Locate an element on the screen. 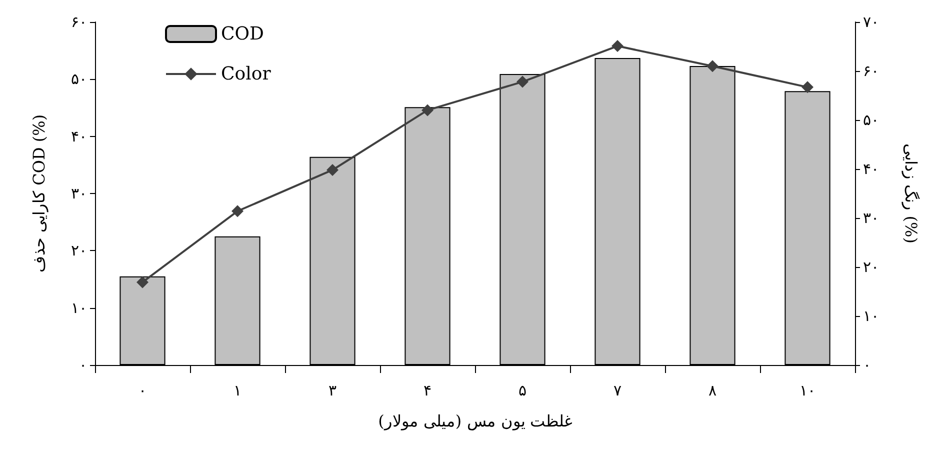 Image resolution: width=946 pixels, height=449 pixels. y2-axis-title: رنگ زدایی (%) is located at coordinates (911, 194).